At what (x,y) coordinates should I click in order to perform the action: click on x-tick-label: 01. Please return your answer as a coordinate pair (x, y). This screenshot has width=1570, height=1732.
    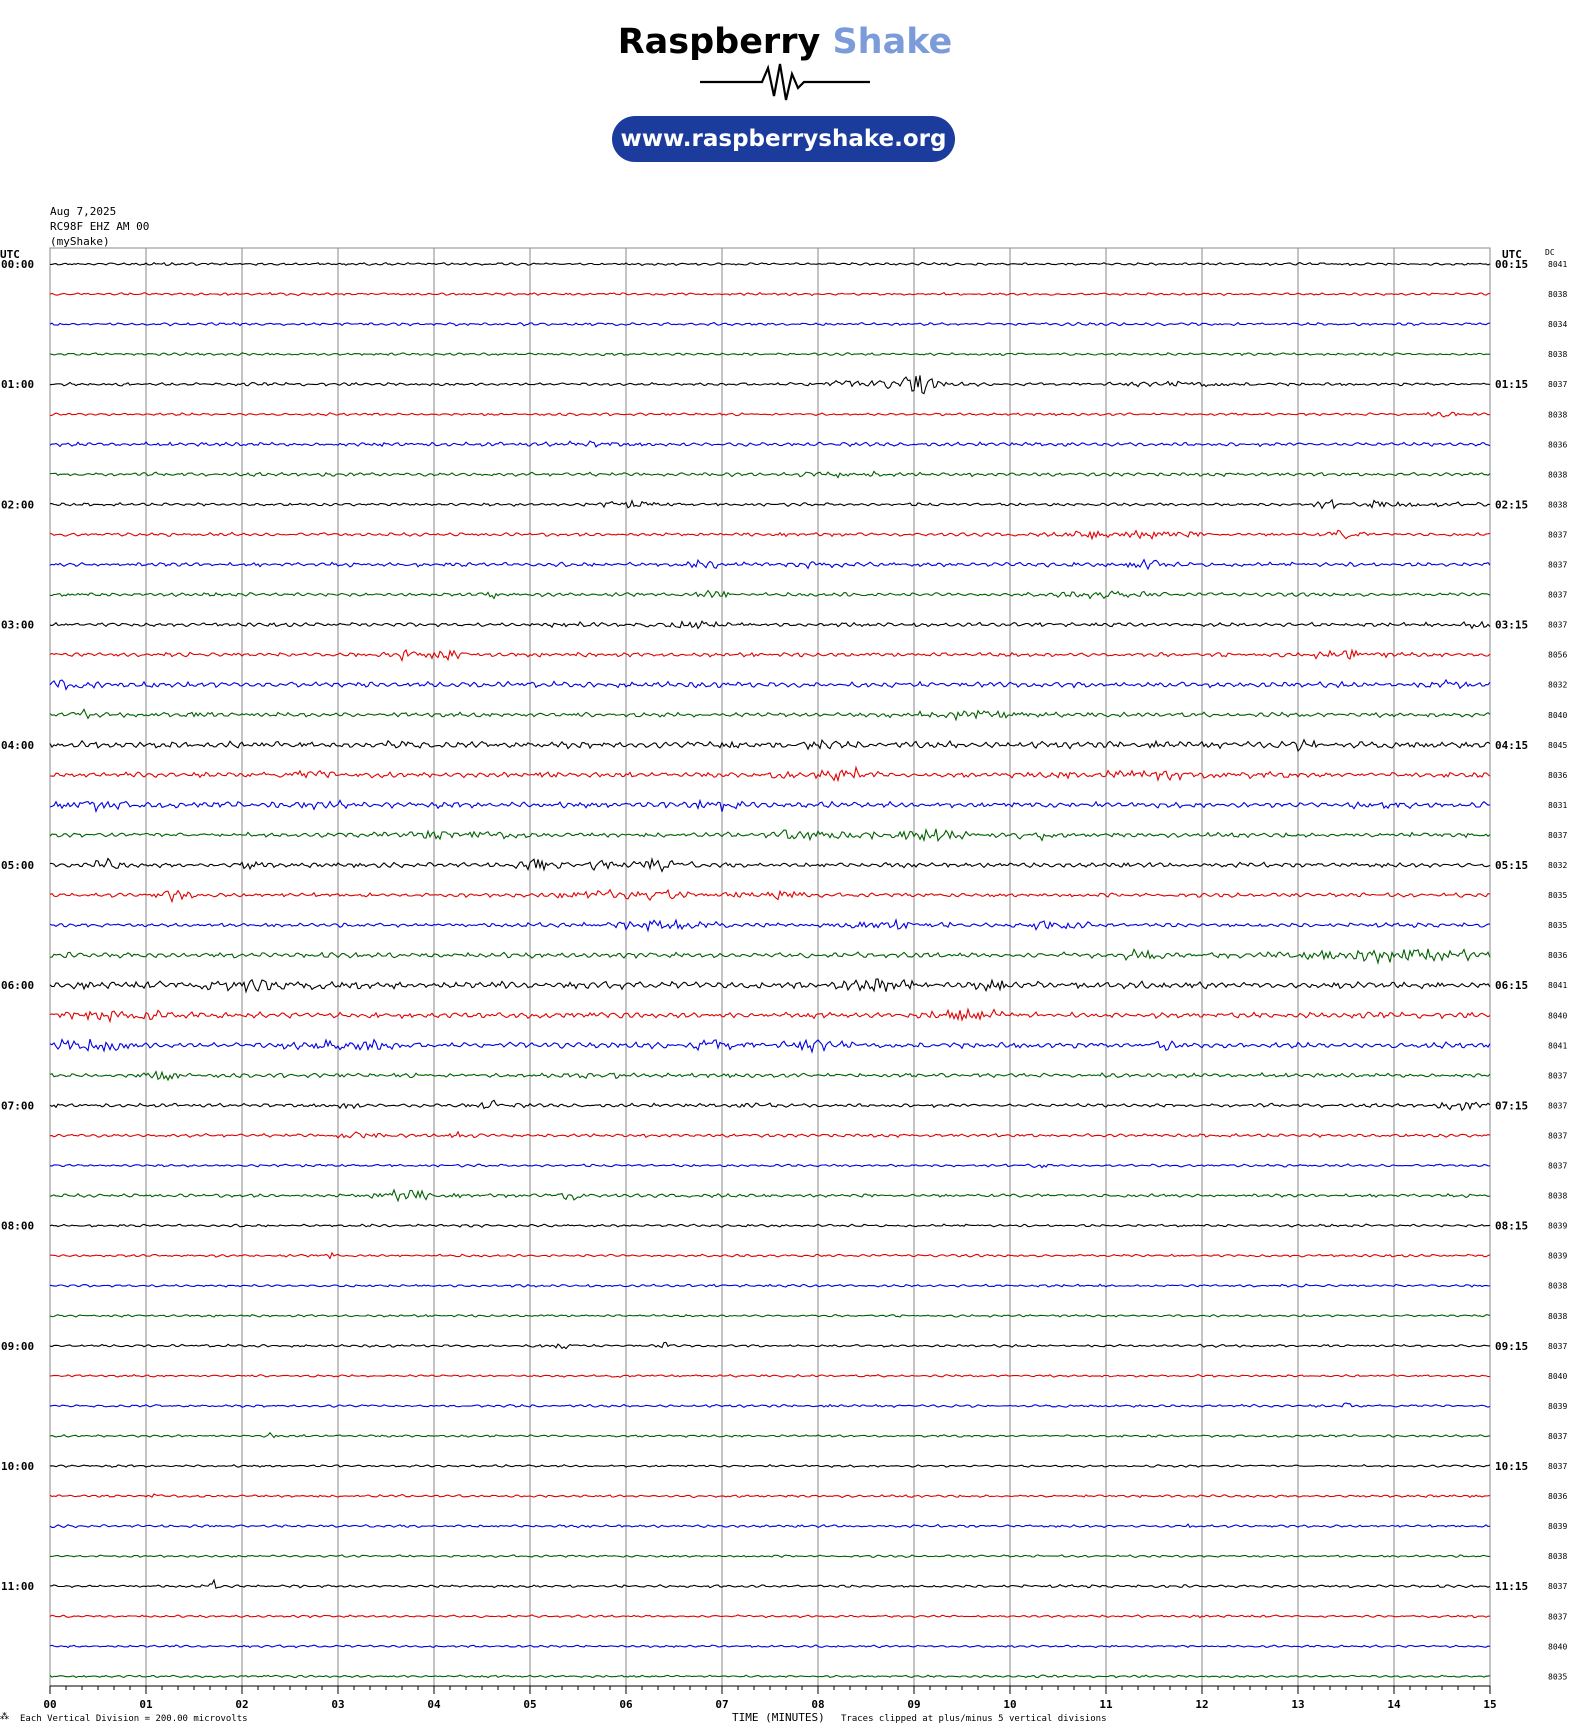
    Looking at the image, I should click on (146, 1704).